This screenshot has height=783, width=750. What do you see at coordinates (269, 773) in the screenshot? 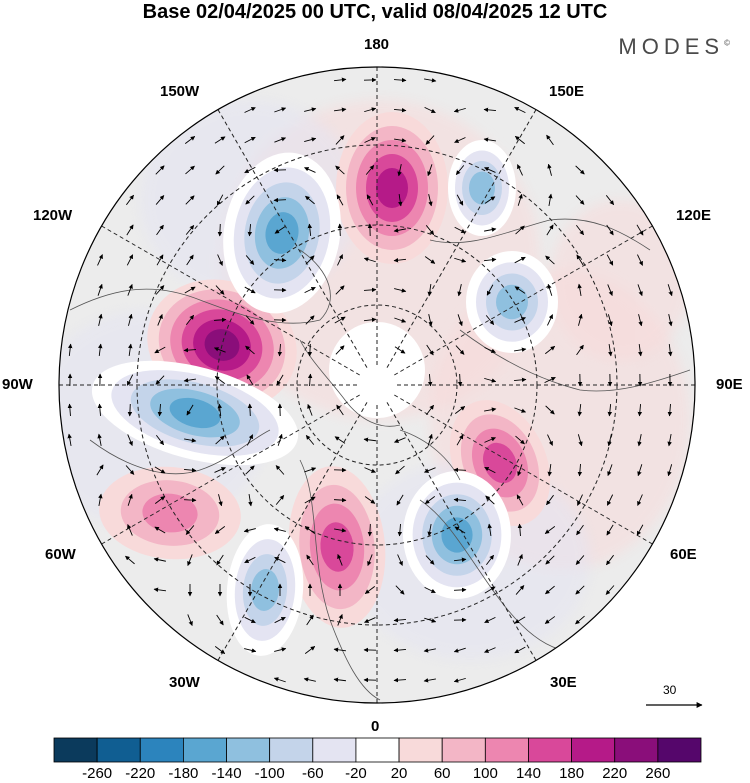
I see `colorbar-tick-label: -100` at bounding box center [269, 773].